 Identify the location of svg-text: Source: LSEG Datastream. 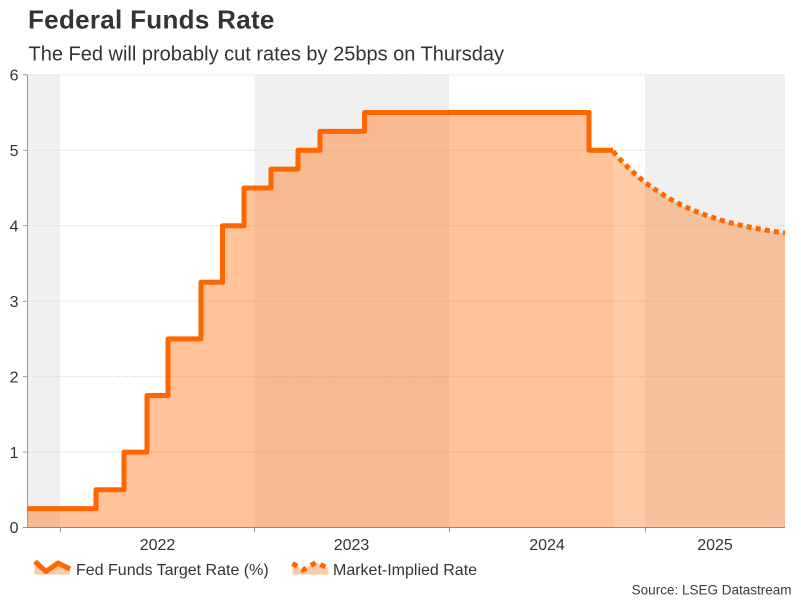
(712, 590).